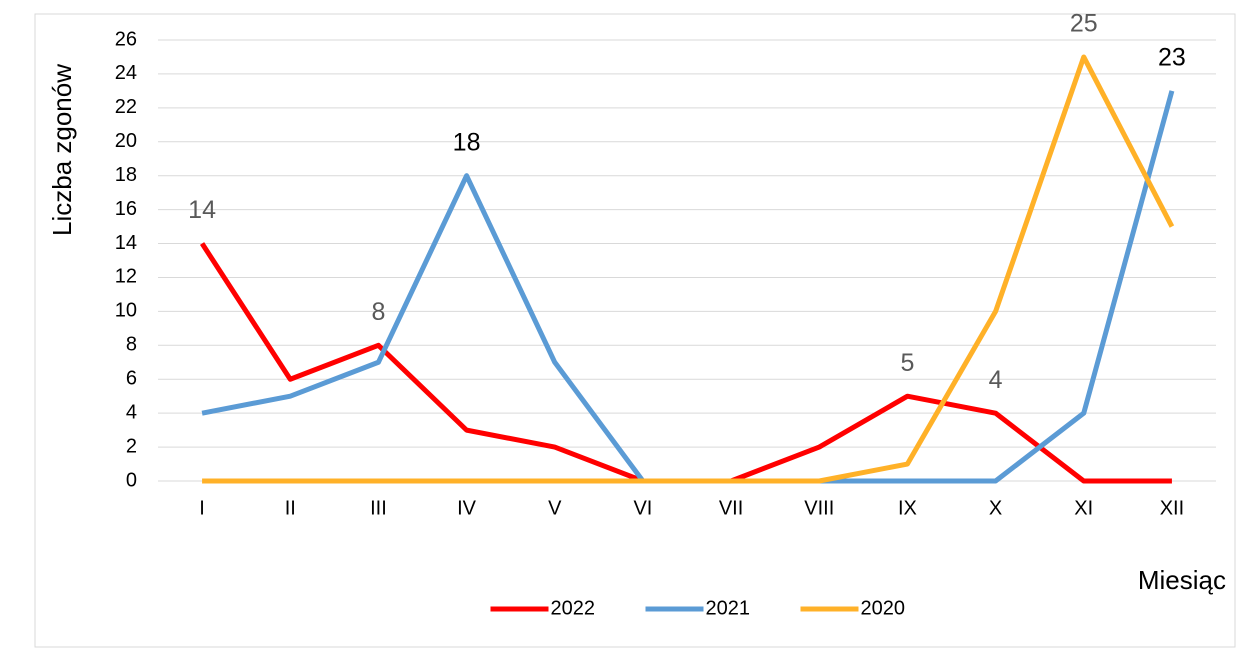 The image size is (1236, 648). What do you see at coordinates (1182, 580) in the screenshot?
I see `x-axis-title: Miesiąc` at bounding box center [1182, 580].